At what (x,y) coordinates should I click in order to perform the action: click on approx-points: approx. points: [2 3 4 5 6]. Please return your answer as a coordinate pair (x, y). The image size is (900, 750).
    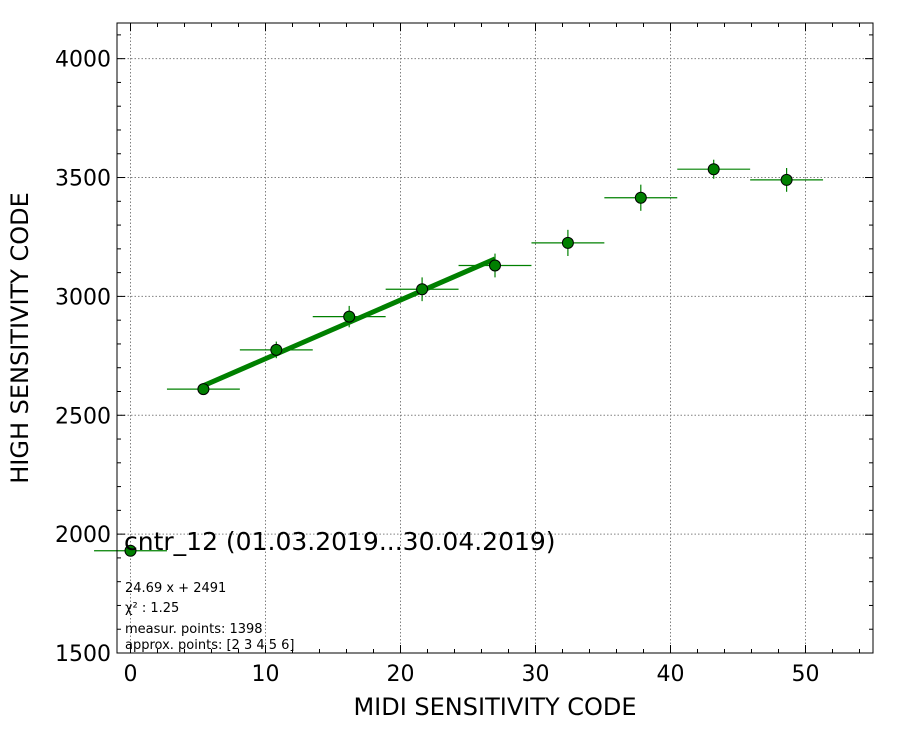
    Looking at the image, I should click on (210, 645).